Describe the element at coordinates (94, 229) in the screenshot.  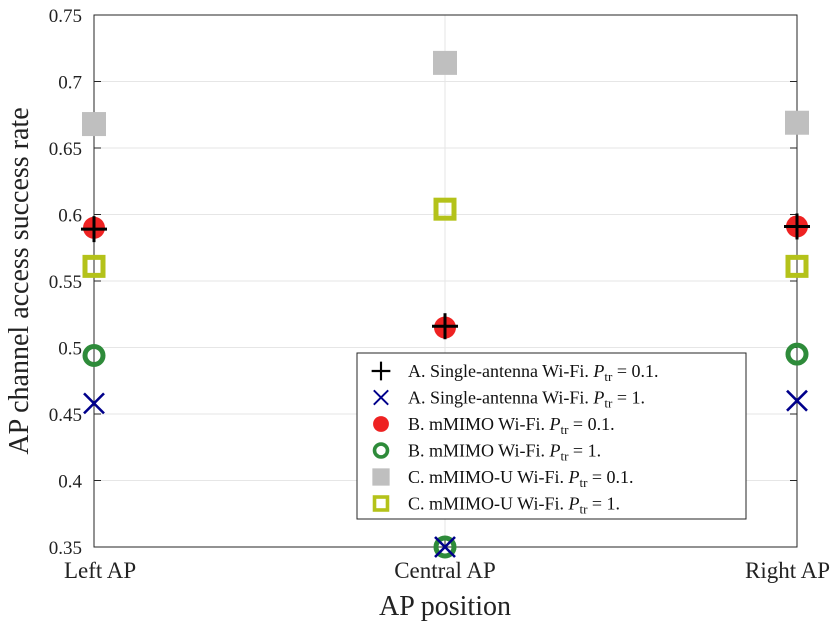
I see `point-single-p01-left-ap` at that location.